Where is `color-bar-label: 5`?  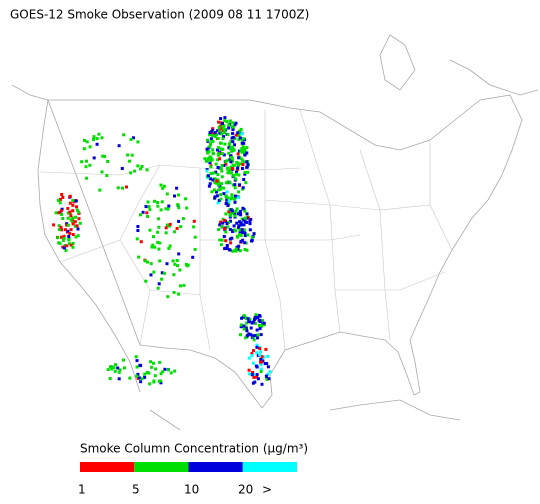
color-bar-label: 5 is located at coordinates (136, 490).